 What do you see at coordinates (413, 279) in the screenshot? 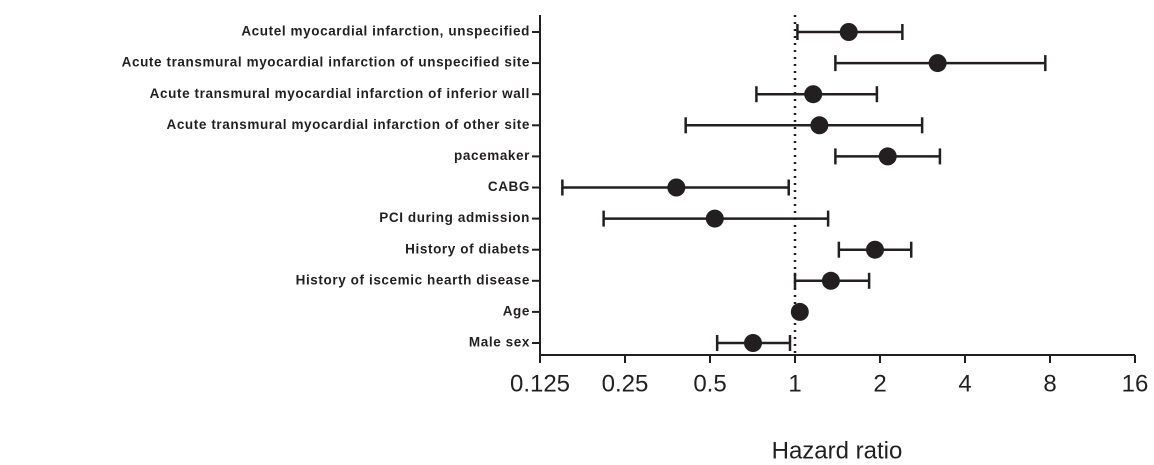
I see `y-tick-label: History of iscemic hearth disease` at bounding box center [413, 279].